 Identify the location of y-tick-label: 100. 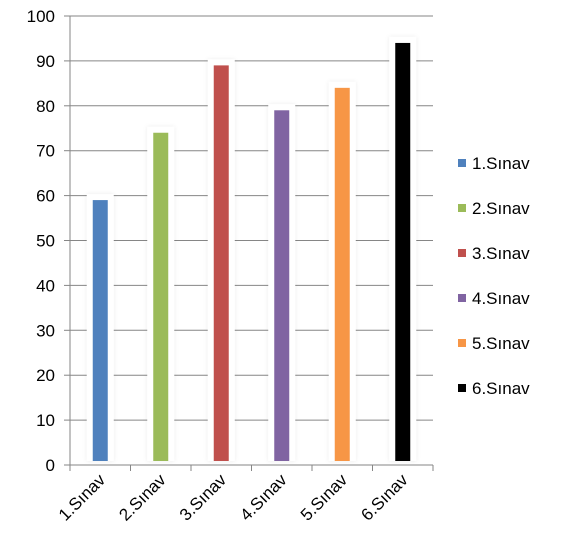
(41, 16).